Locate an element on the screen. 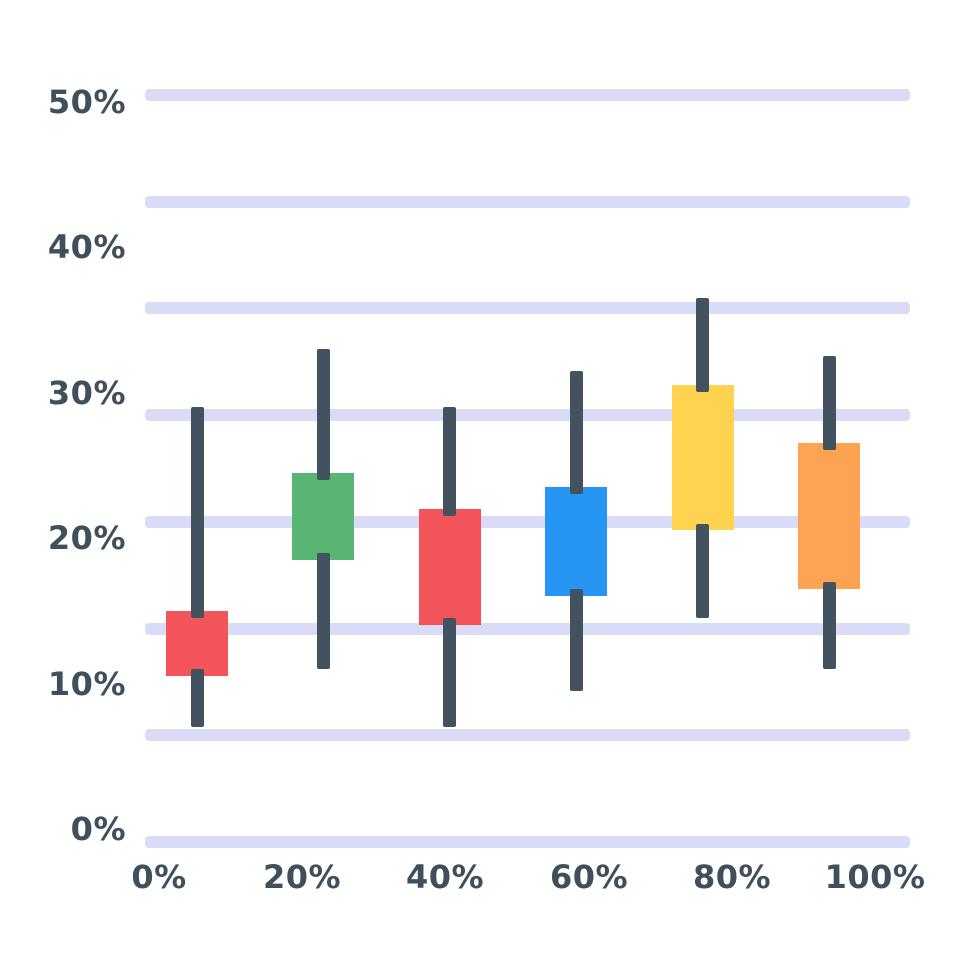 This screenshot has width=980, height=980. y-tick-label-30pct: 30% is located at coordinates (86, 393).